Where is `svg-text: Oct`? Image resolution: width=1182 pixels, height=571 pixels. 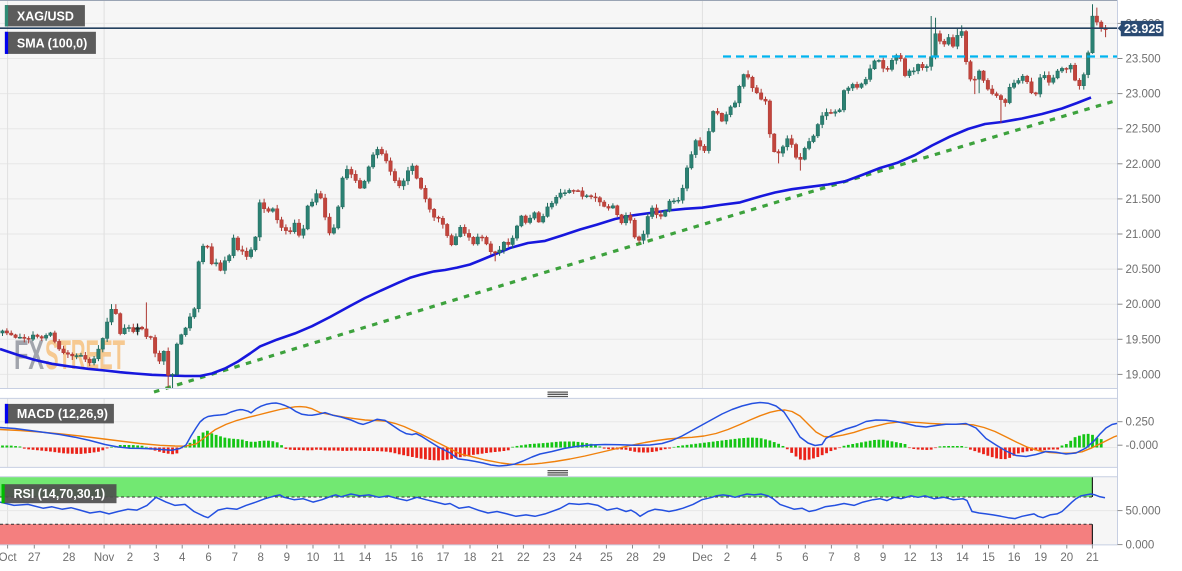 svg-text: Oct is located at coordinates (8, 558).